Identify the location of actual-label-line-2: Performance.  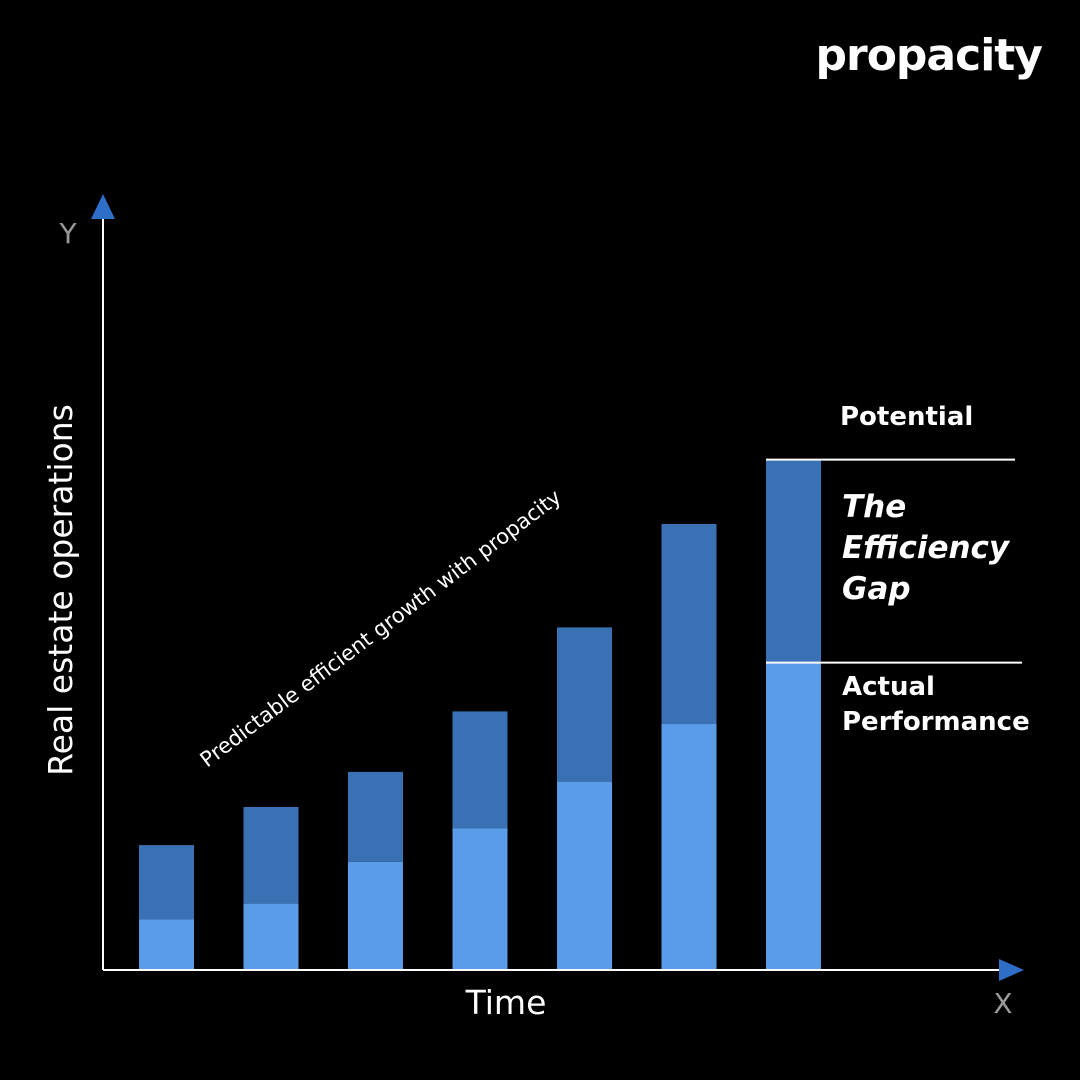
(936, 722).